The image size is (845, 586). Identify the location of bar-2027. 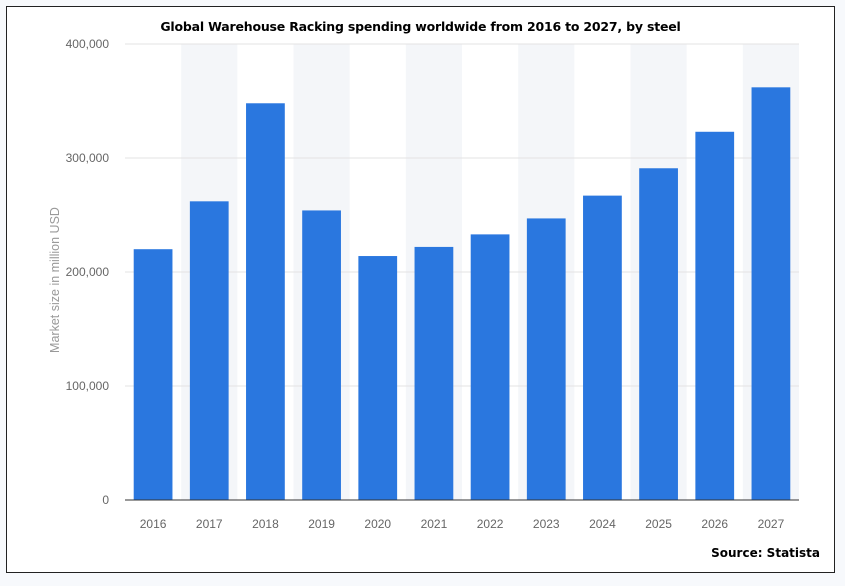
(771, 293).